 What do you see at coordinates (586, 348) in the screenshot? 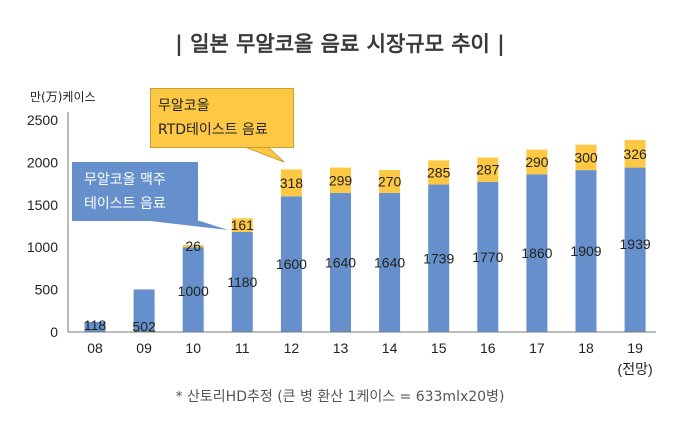
I see `x-tick-label: 18` at bounding box center [586, 348].